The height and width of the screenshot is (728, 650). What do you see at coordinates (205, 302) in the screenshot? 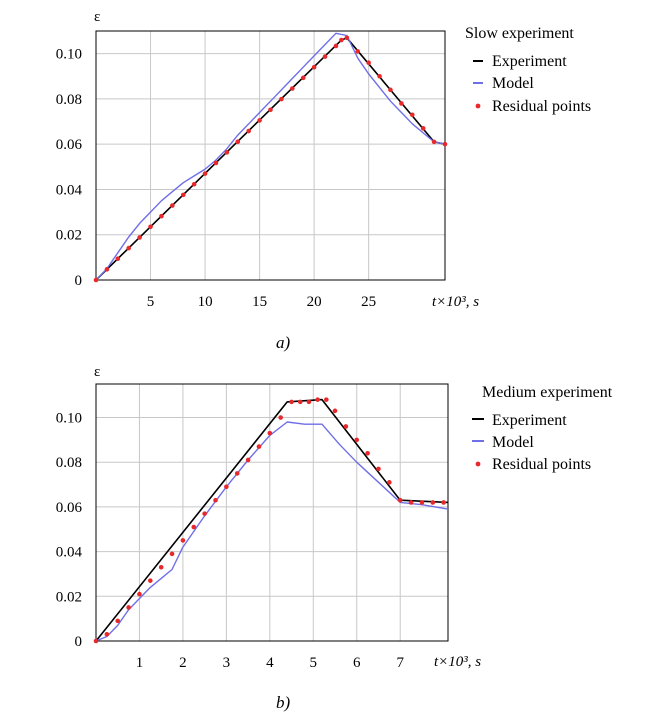
I see `x-tick-label: 10` at bounding box center [205, 302].